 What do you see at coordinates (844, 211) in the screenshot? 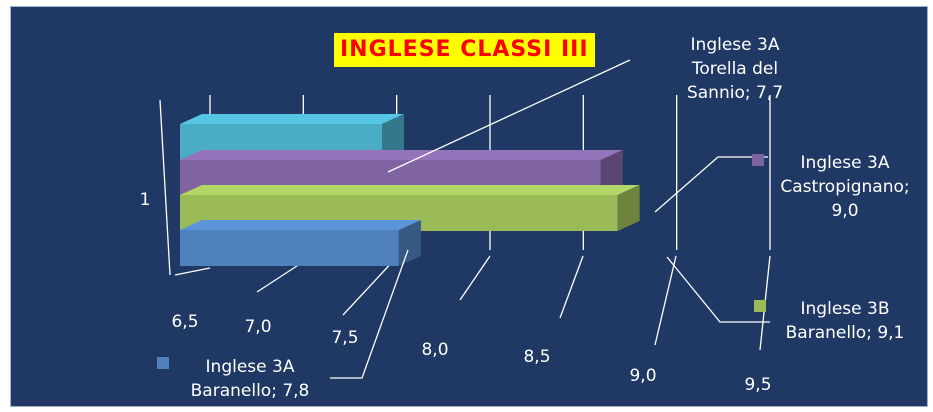
I see `data-label: 9,0` at bounding box center [844, 211].